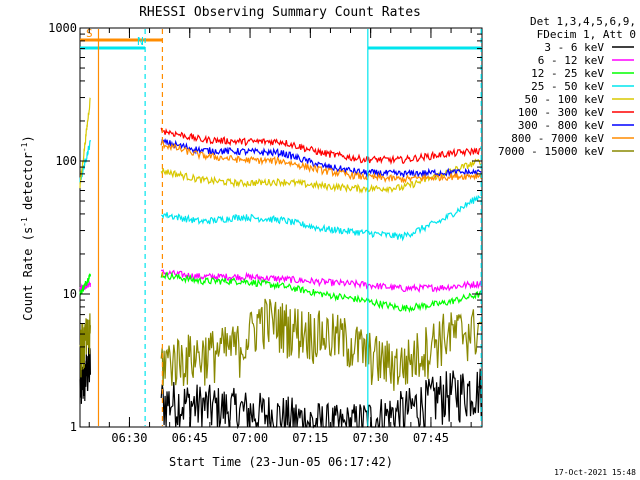 The height and width of the screenshot is (480, 640). What do you see at coordinates (250, 438) in the screenshot?
I see `x-tick-label: 07:00` at bounding box center [250, 438].